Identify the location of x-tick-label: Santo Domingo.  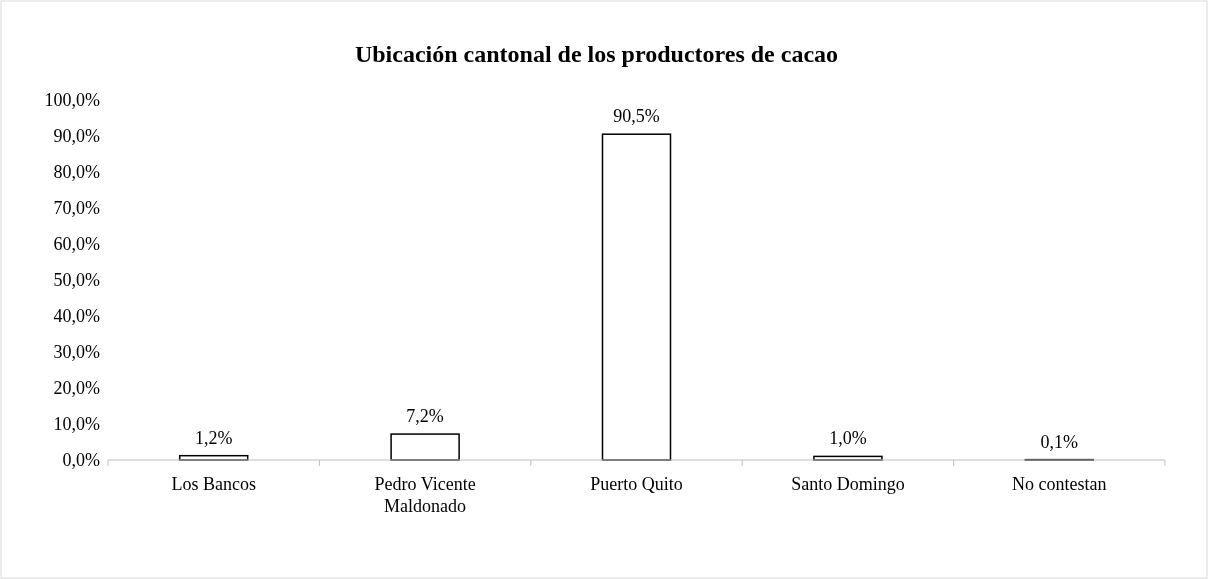
(848, 484).